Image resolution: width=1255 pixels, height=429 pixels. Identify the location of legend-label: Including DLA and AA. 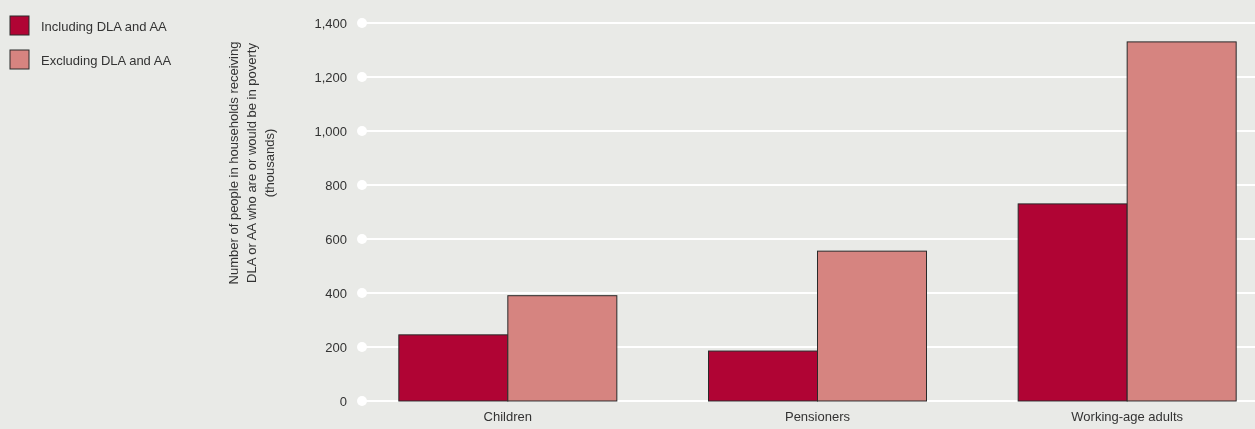
(104, 26).